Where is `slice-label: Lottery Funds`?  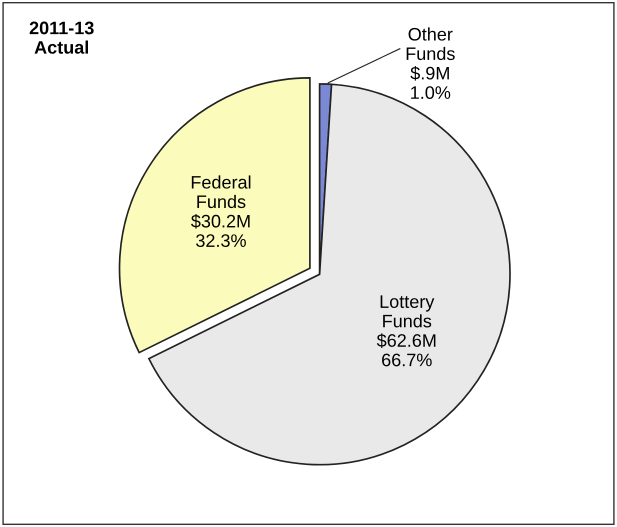 slice-label: Lottery Funds is located at coordinates (407, 311).